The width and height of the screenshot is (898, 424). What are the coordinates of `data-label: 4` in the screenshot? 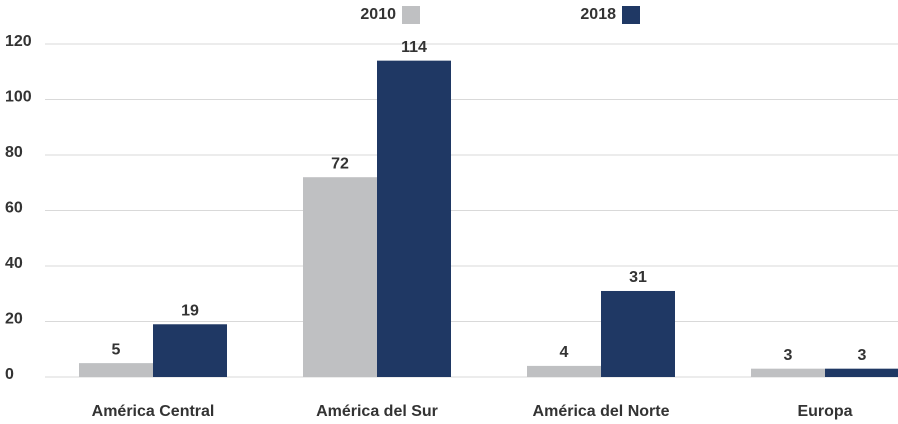 It's located at (564, 352).